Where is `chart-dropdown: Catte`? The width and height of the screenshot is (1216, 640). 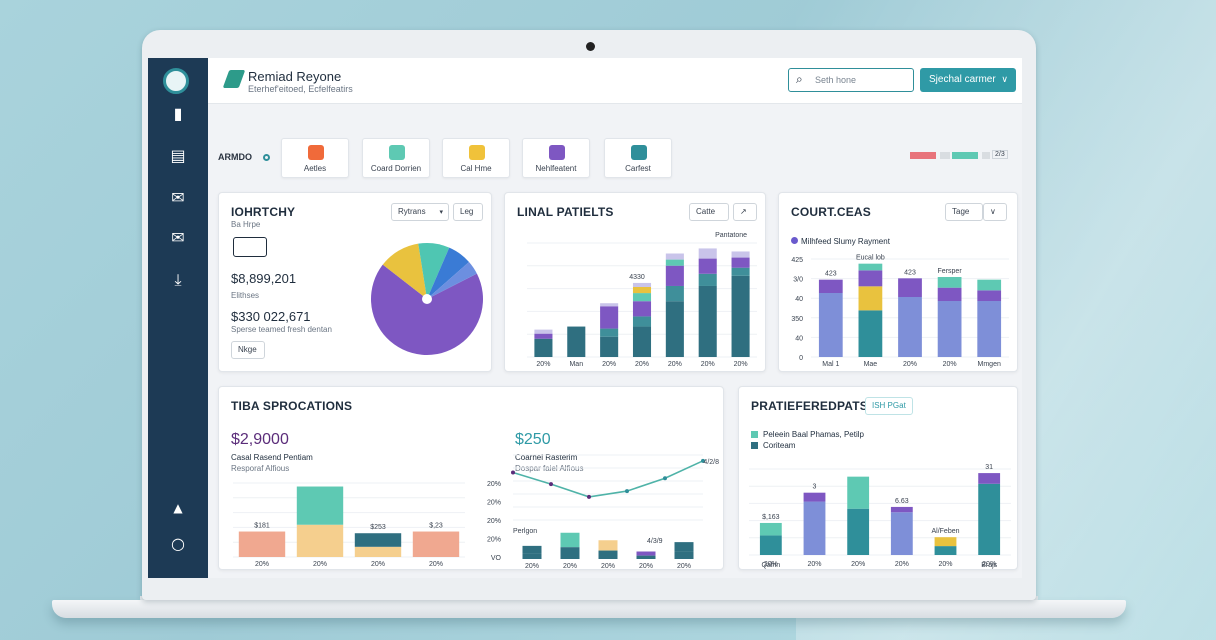 chart-dropdown: Catte is located at coordinates (709, 212).